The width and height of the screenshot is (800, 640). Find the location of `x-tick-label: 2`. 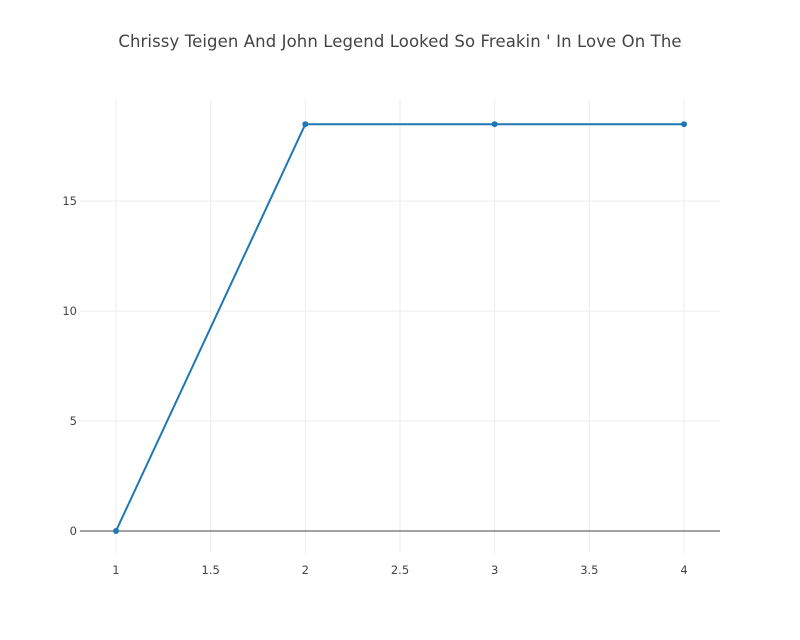

x-tick-label: 2 is located at coordinates (305, 570).